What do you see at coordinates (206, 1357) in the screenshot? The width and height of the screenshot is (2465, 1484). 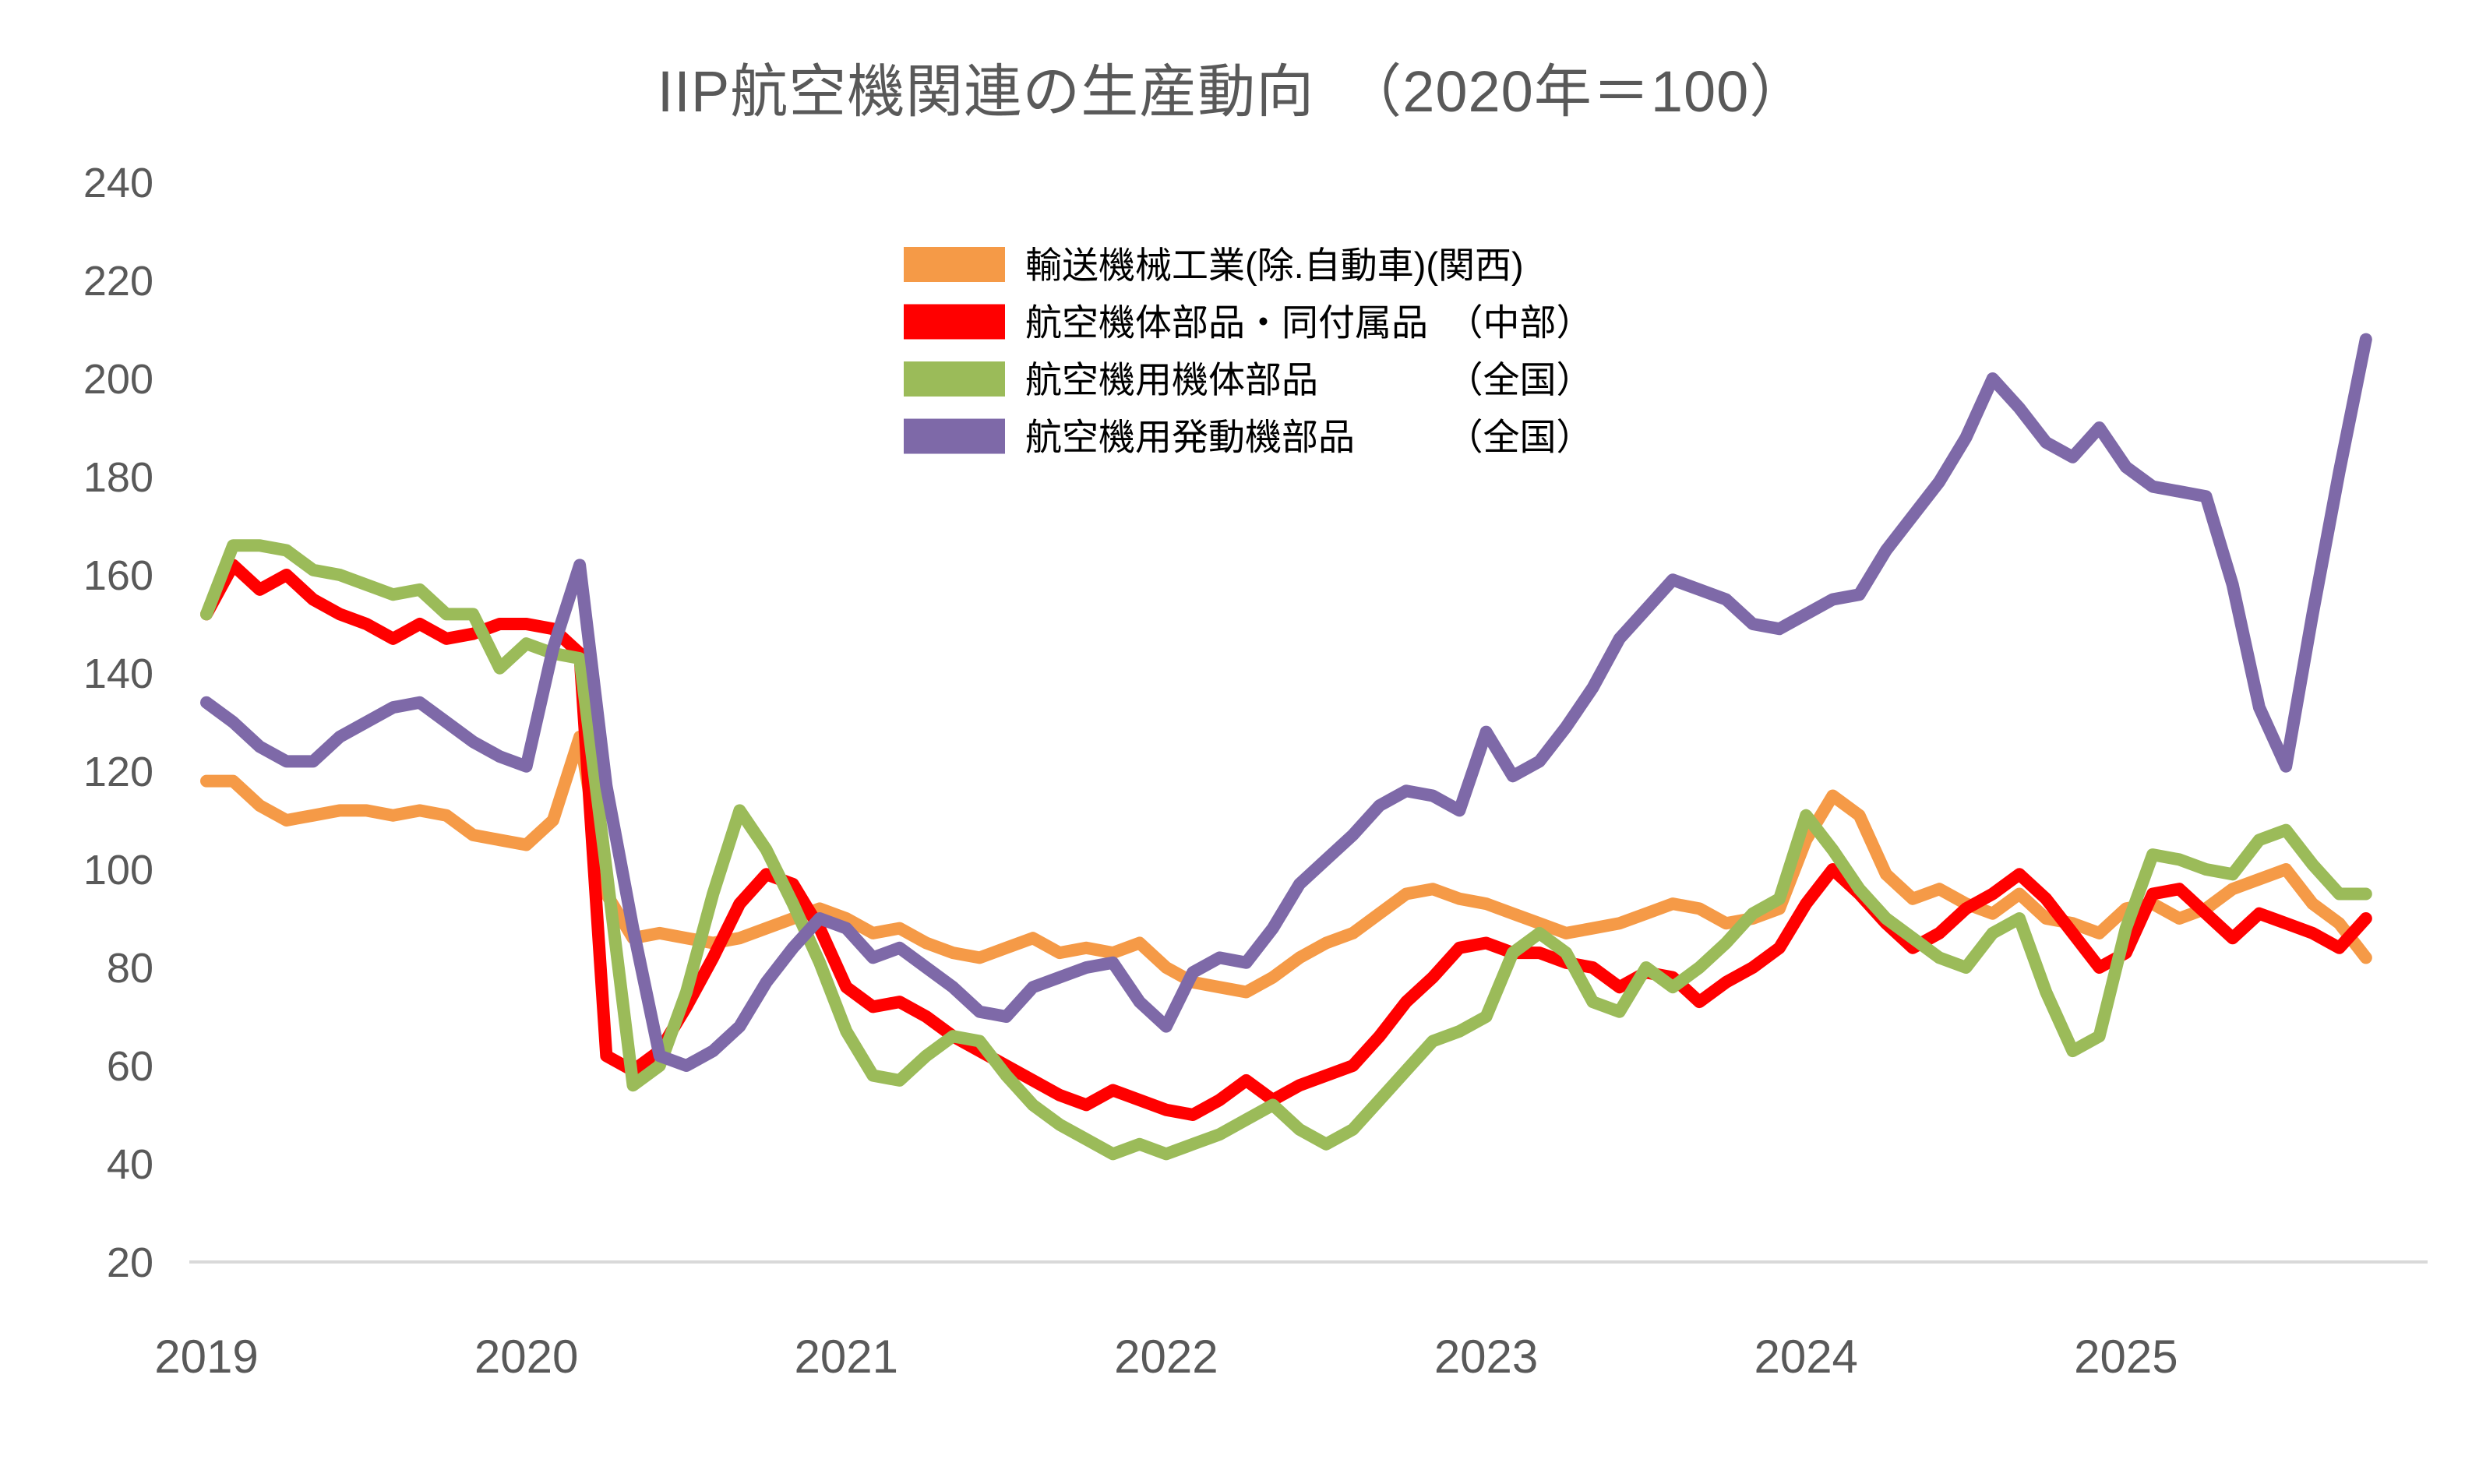 I see `x-tick-label: 2019` at bounding box center [206, 1357].